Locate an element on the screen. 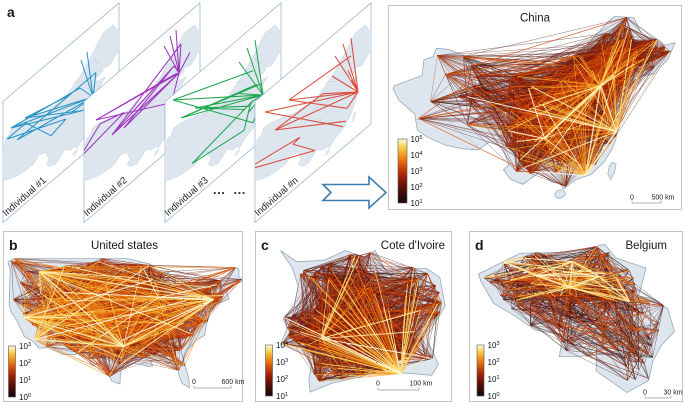 This screenshot has width=685, height=405. svg-text: 30 km is located at coordinates (672, 393).